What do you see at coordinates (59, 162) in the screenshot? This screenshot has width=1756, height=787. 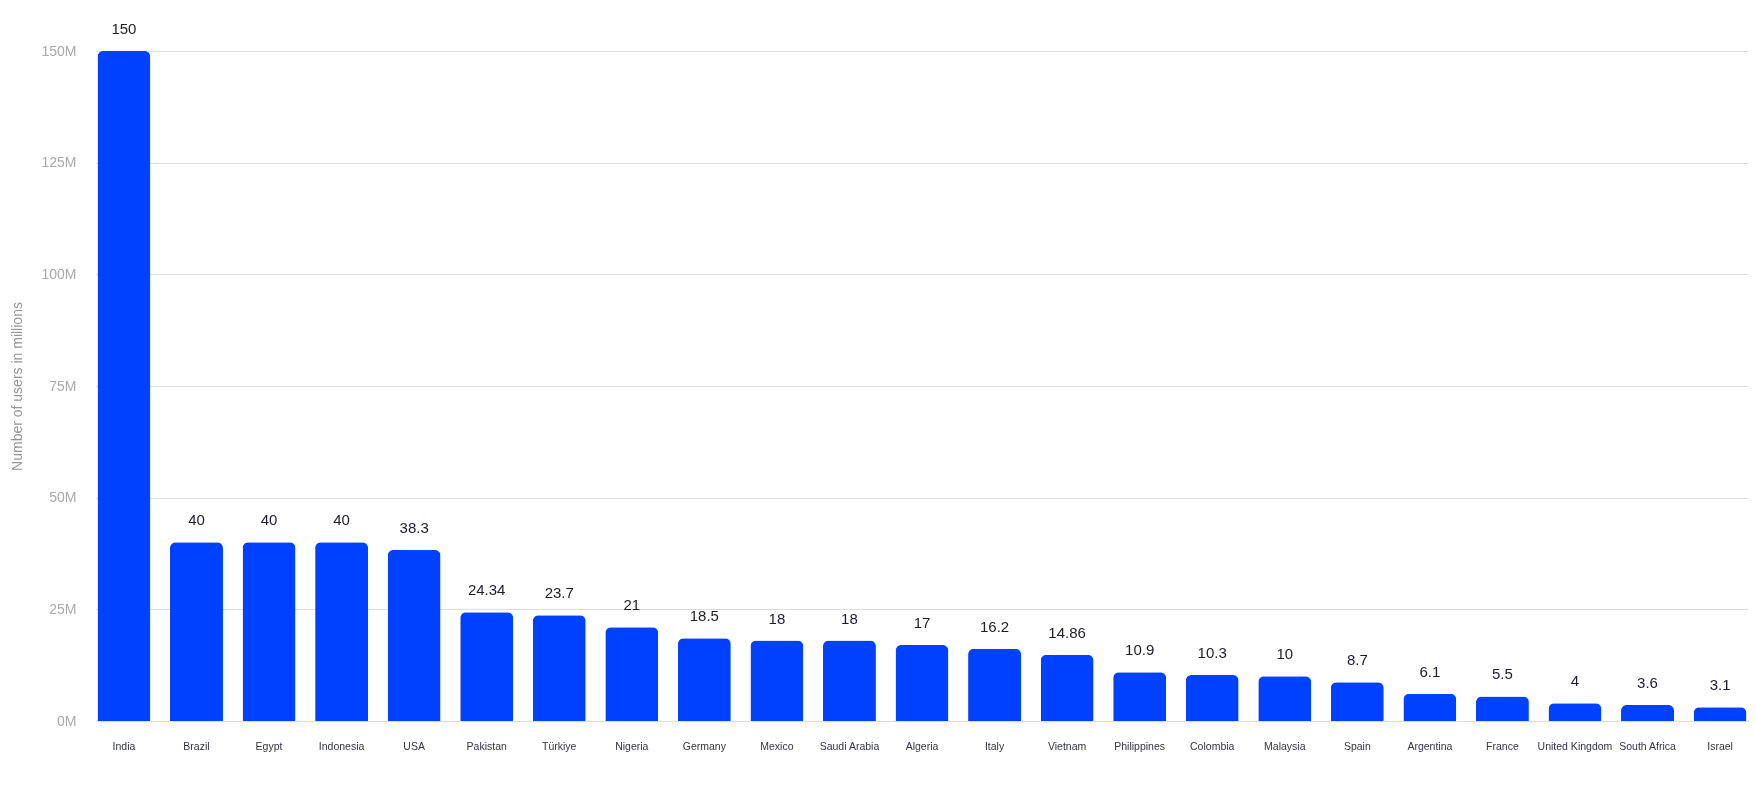 I see `y-tick-label: 125M` at bounding box center [59, 162].